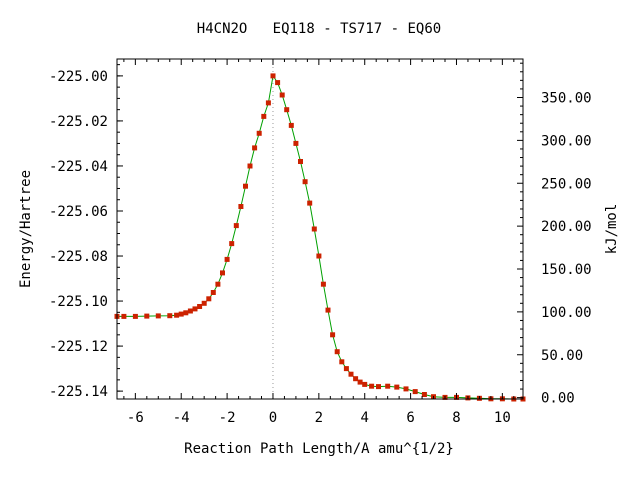  I want to click on x-tick-label: 8, so click(456, 418).